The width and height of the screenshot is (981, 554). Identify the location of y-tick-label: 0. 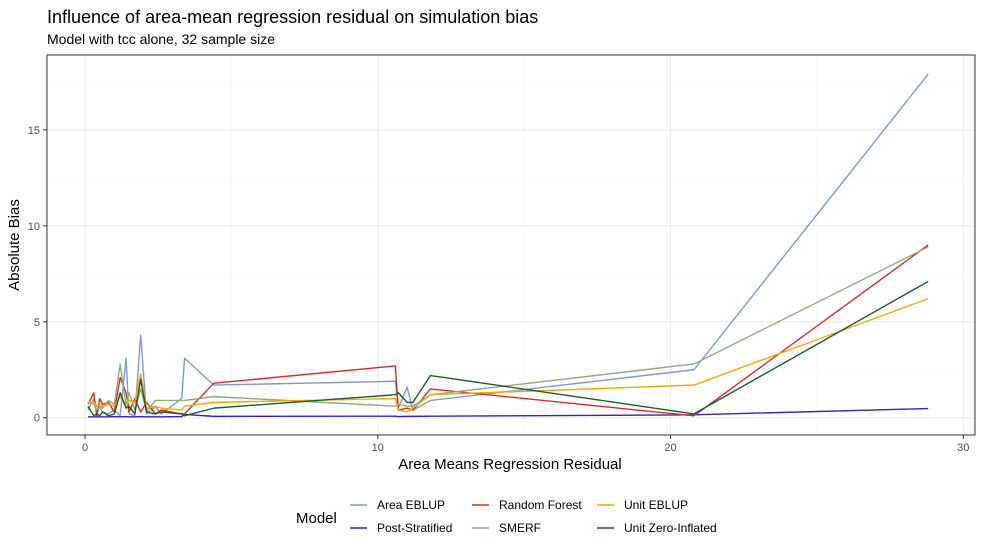
(37, 419).